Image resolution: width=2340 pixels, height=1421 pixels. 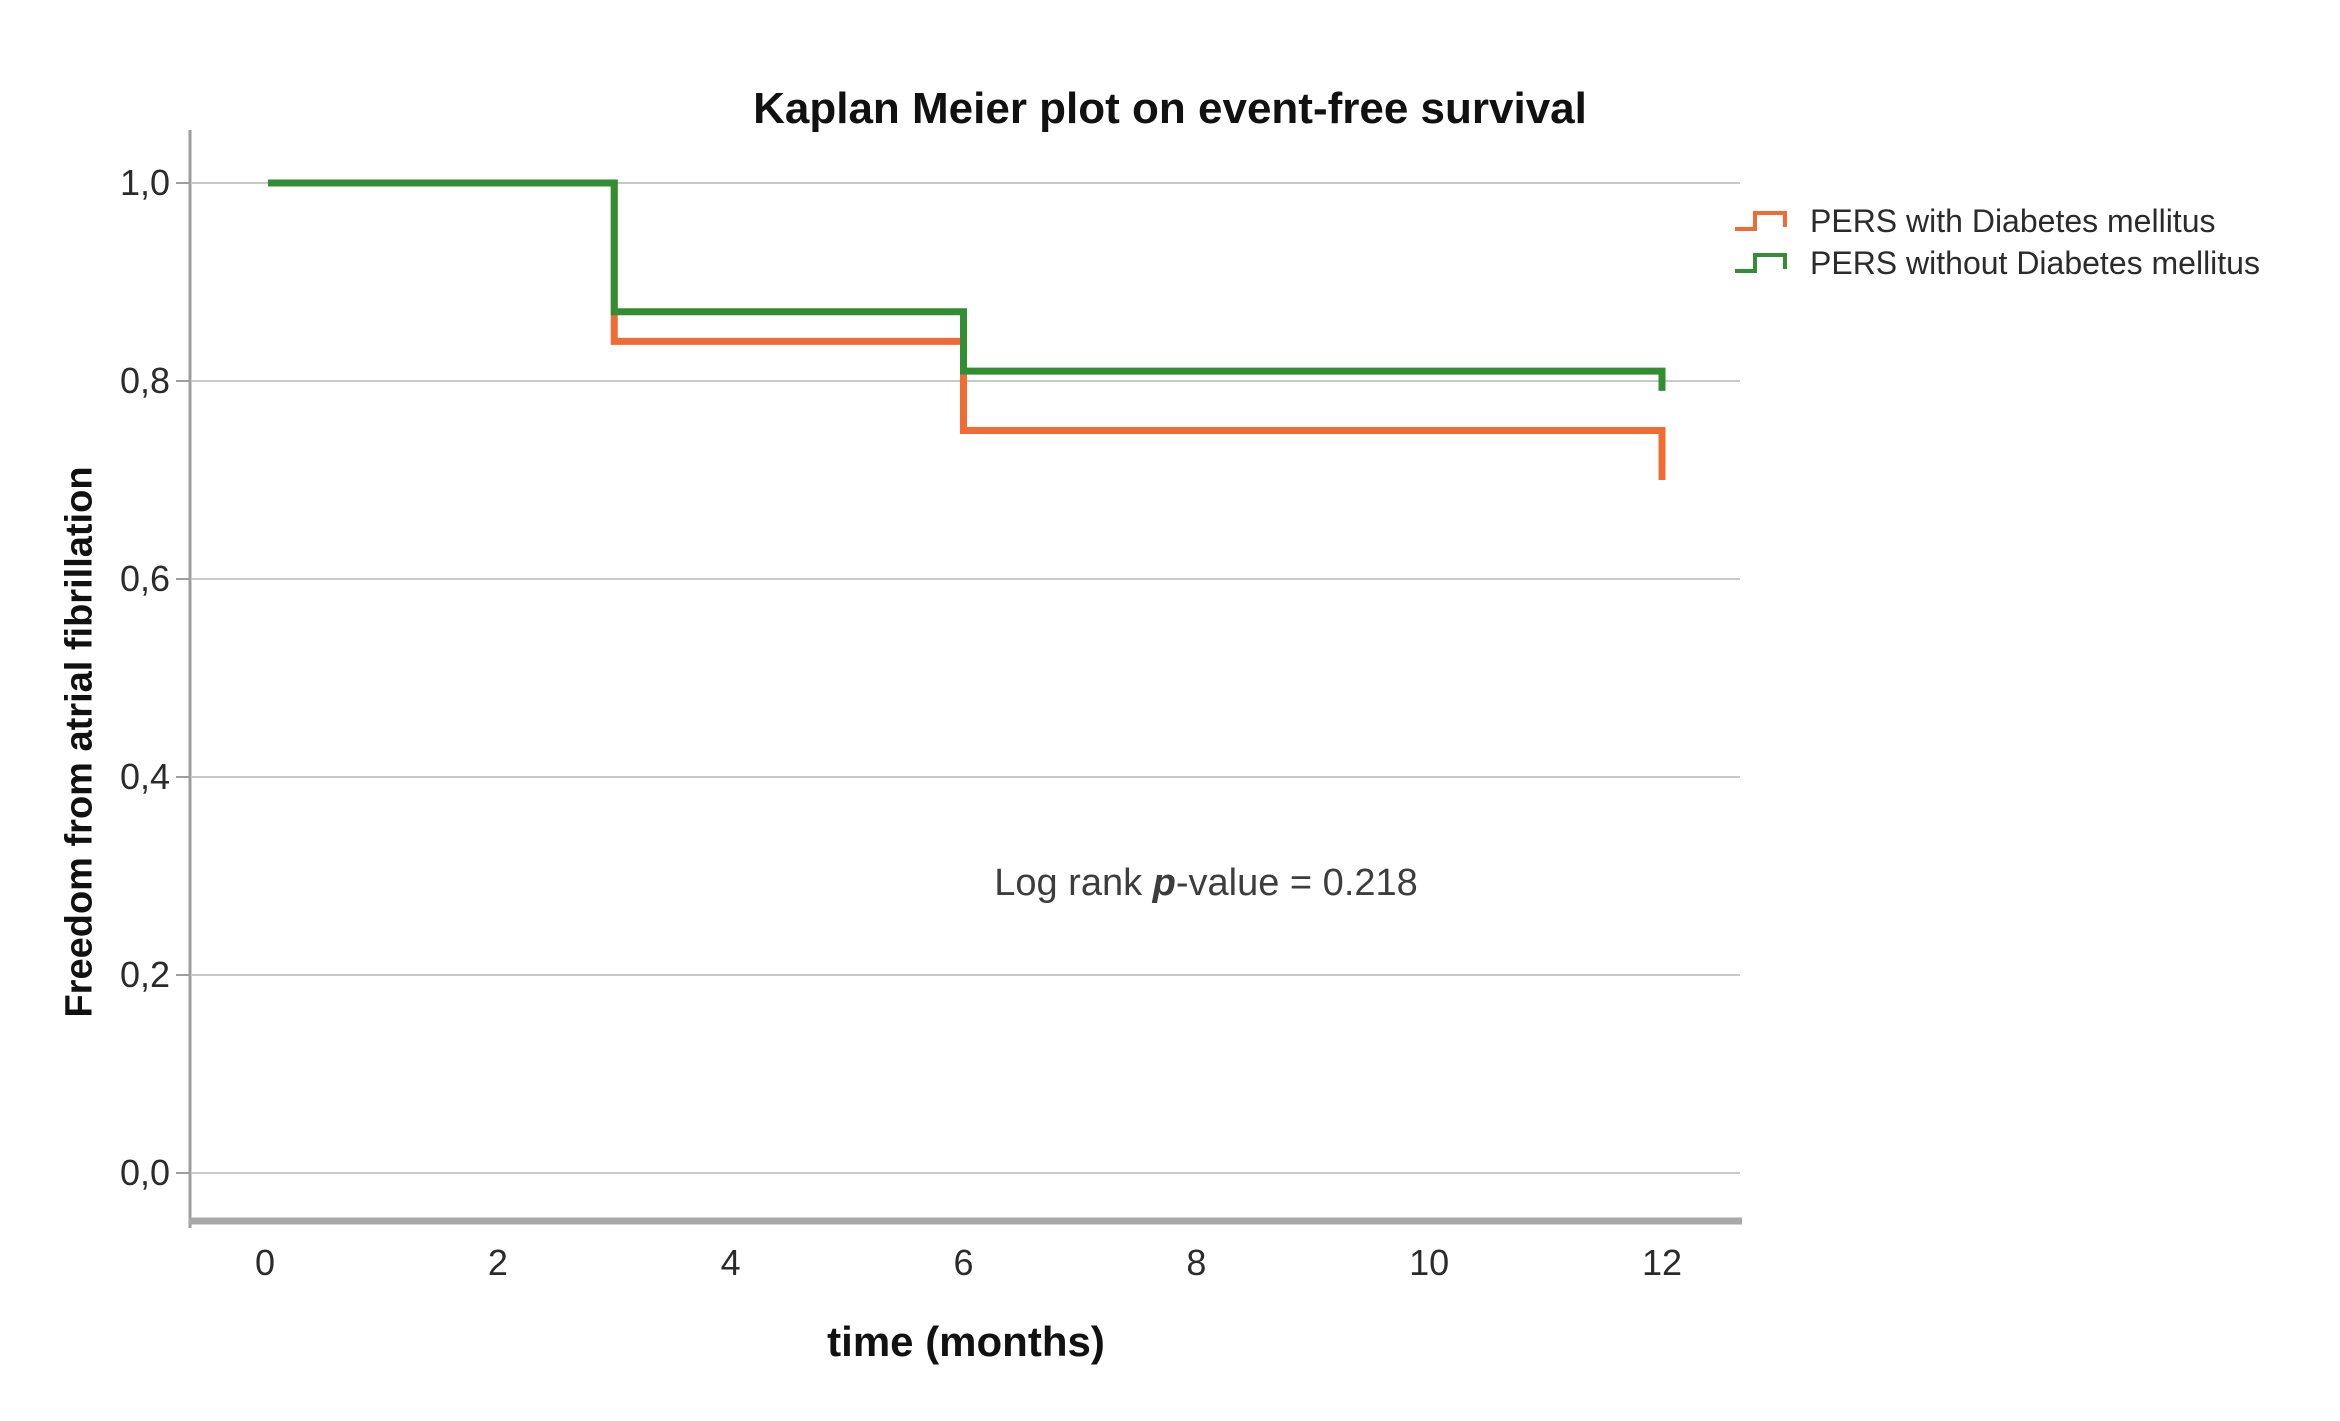 I want to click on y-tick-label: 0,0, so click(x=144, y=1172).